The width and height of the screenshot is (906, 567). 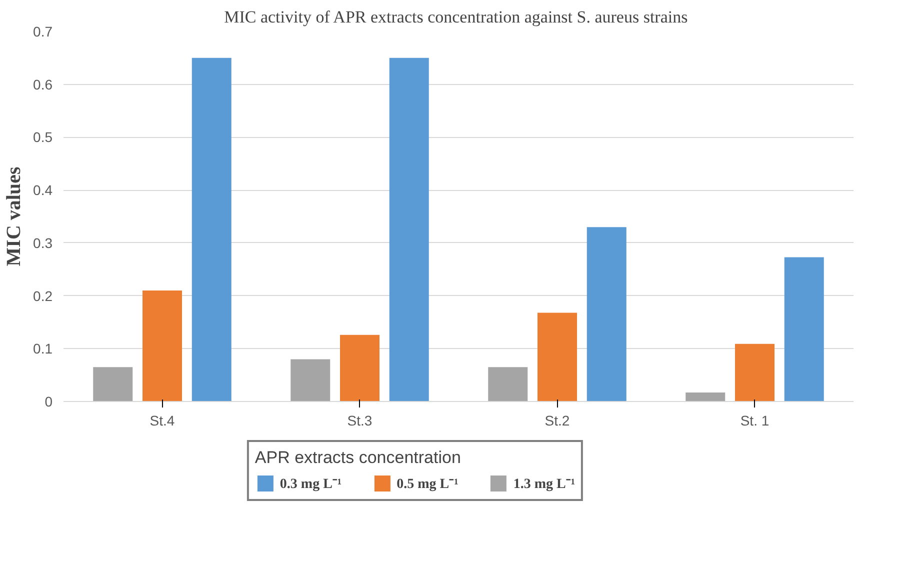 I want to click on legend-label: 0.3 mg L⁻¹, so click(x=311, y=484).